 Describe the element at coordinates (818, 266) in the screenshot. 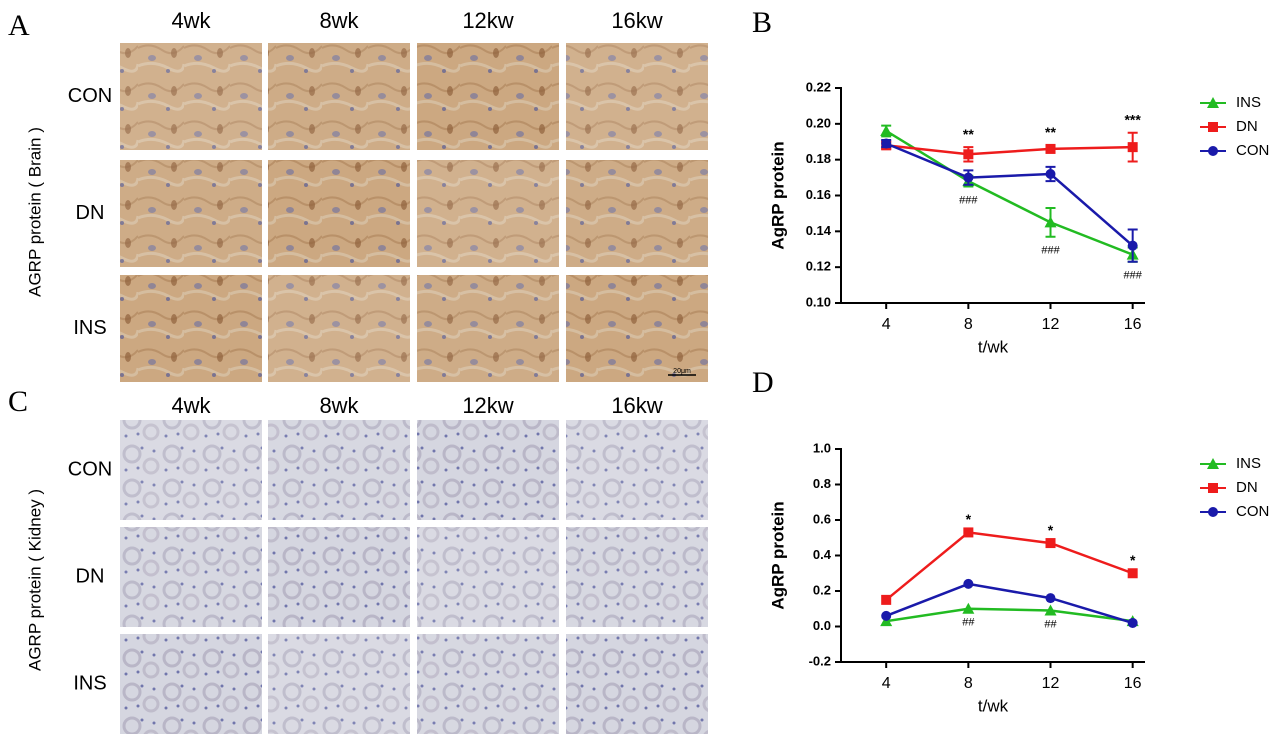

I see `y-tick-label: 0.12` at that location.